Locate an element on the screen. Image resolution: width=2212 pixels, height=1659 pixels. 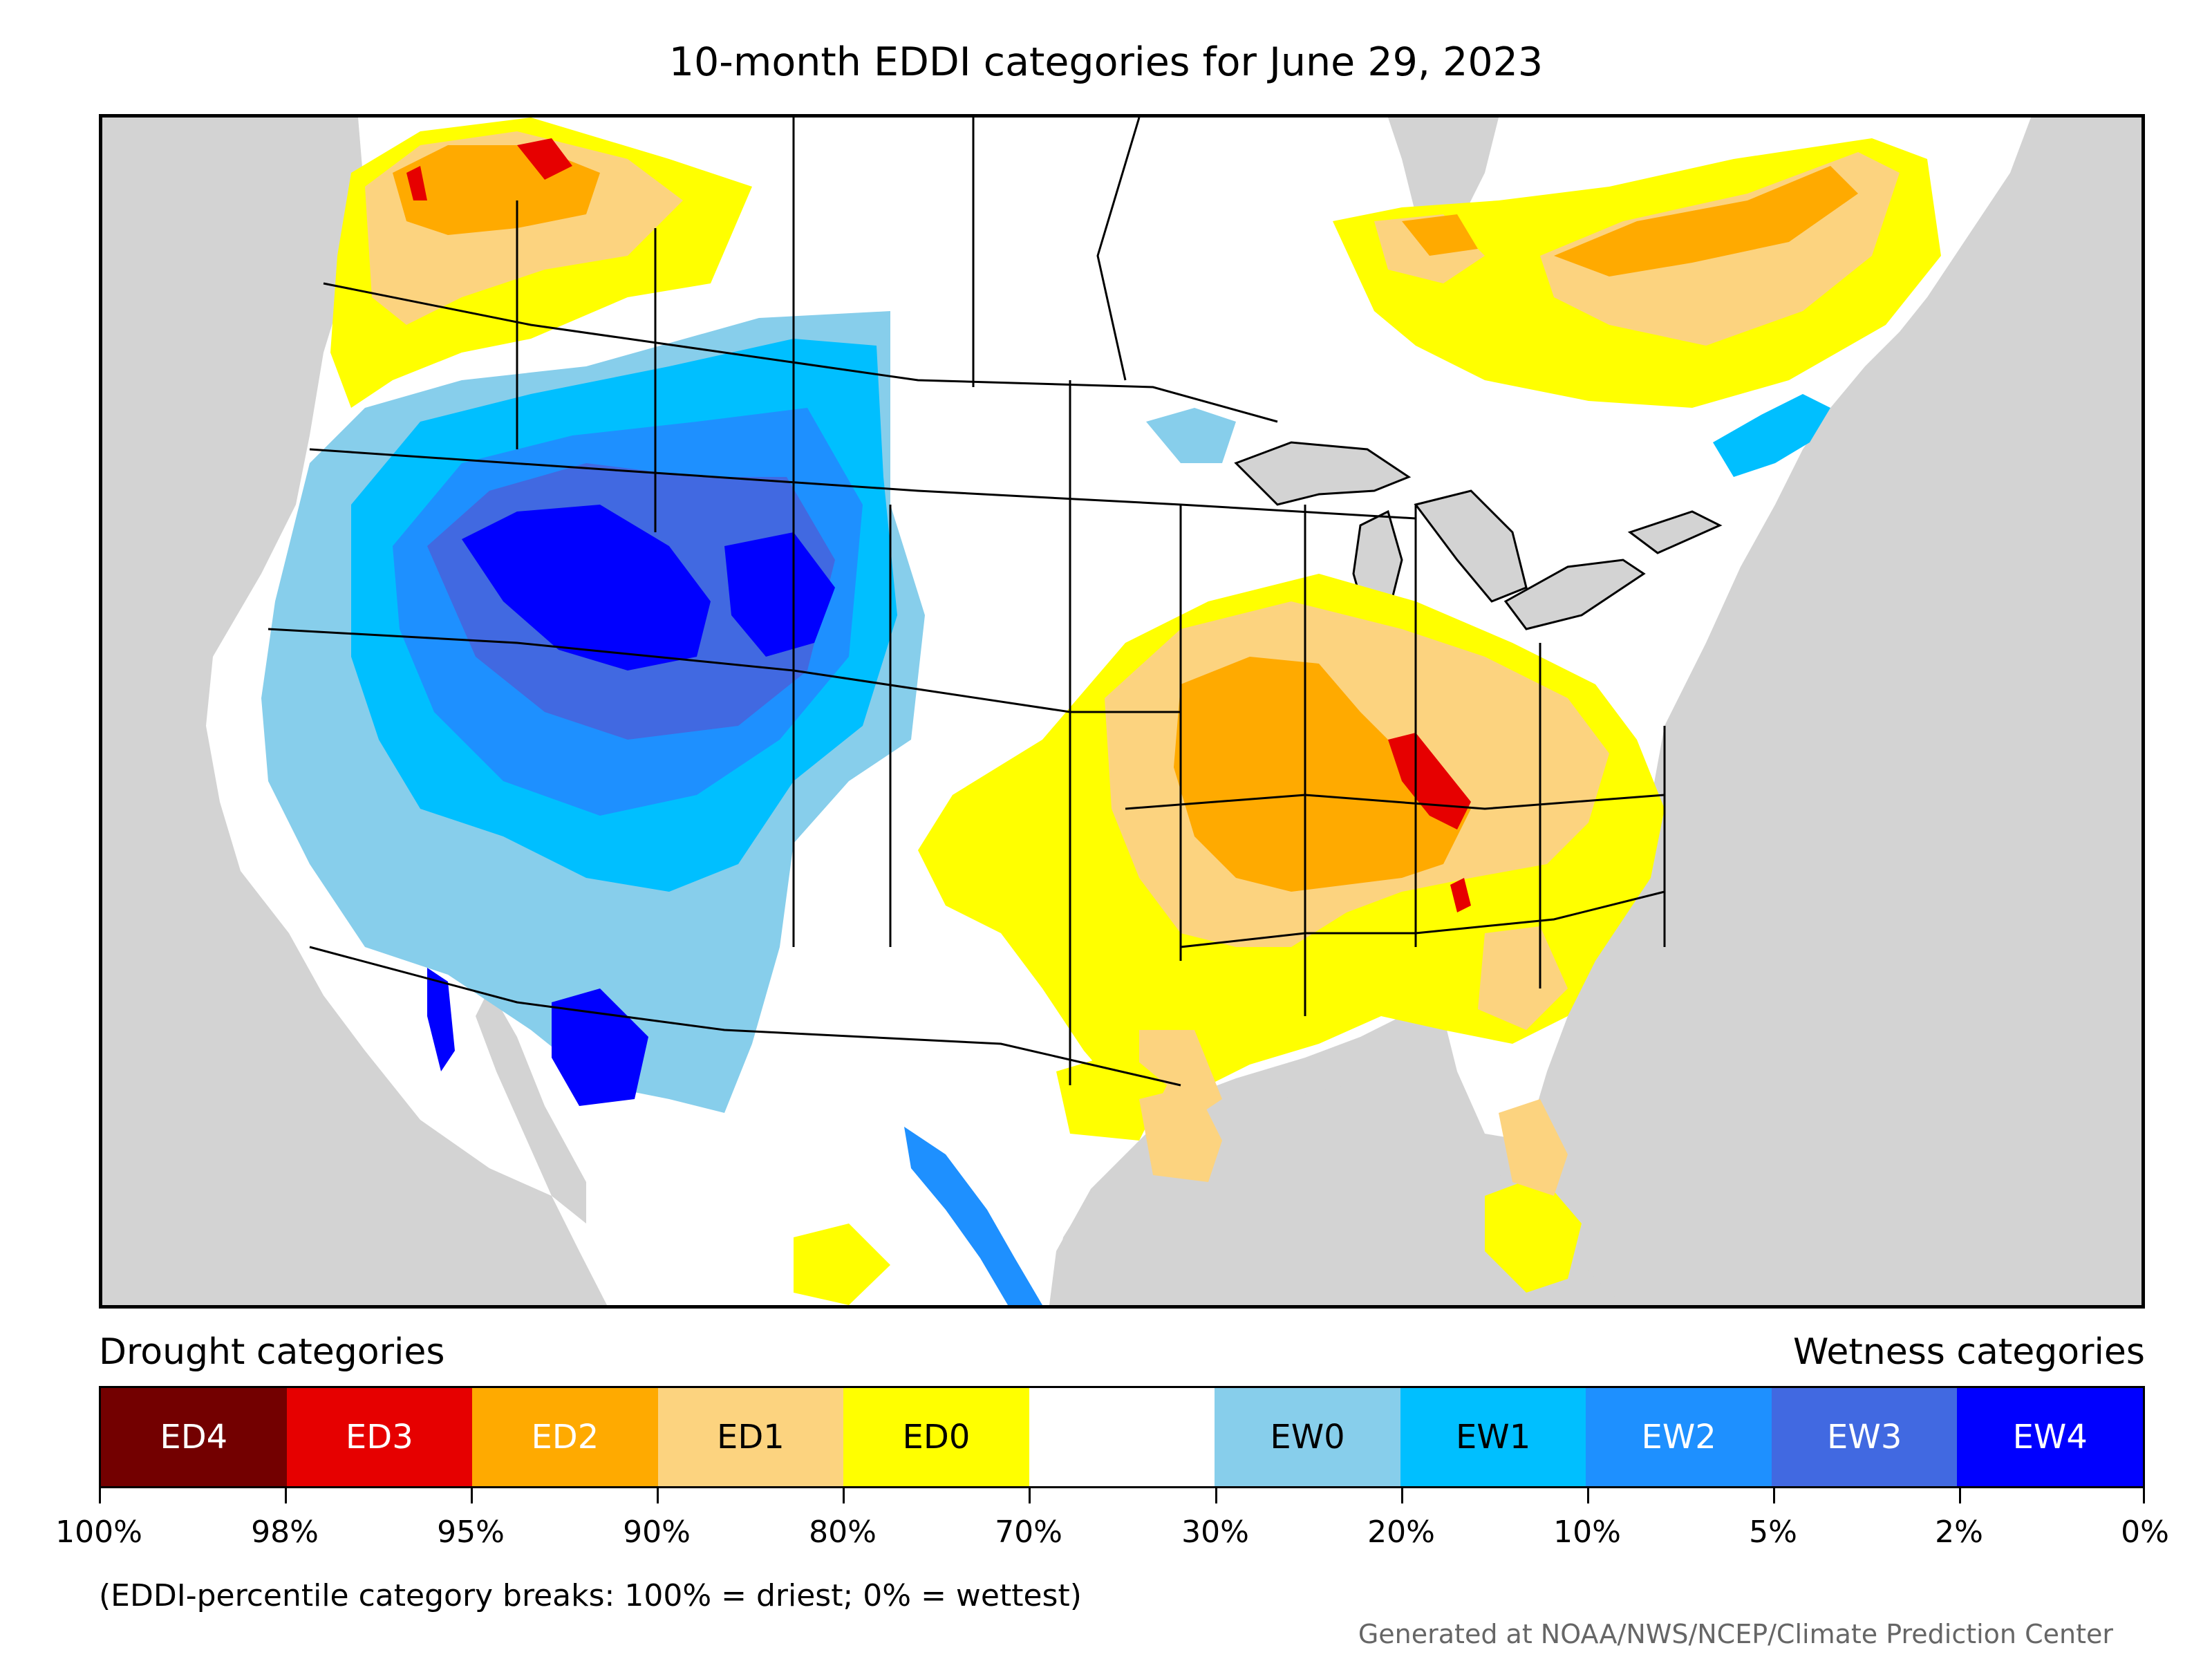
drought-ed3-pnw is located at coordinates (489, 169).